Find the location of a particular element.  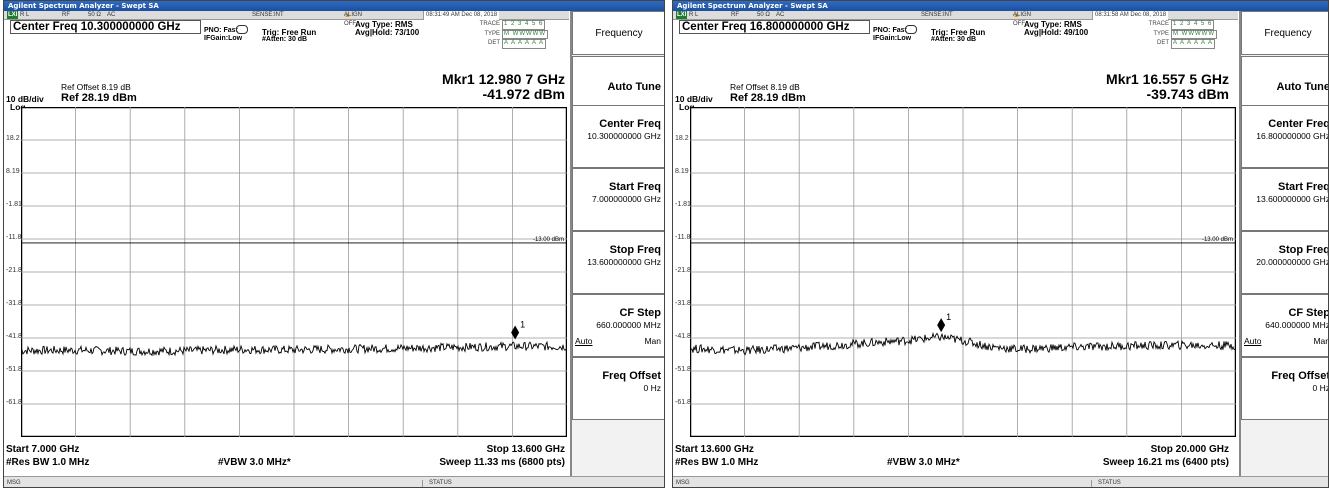

marker-label: 1 is located at coordinates (948, 317).